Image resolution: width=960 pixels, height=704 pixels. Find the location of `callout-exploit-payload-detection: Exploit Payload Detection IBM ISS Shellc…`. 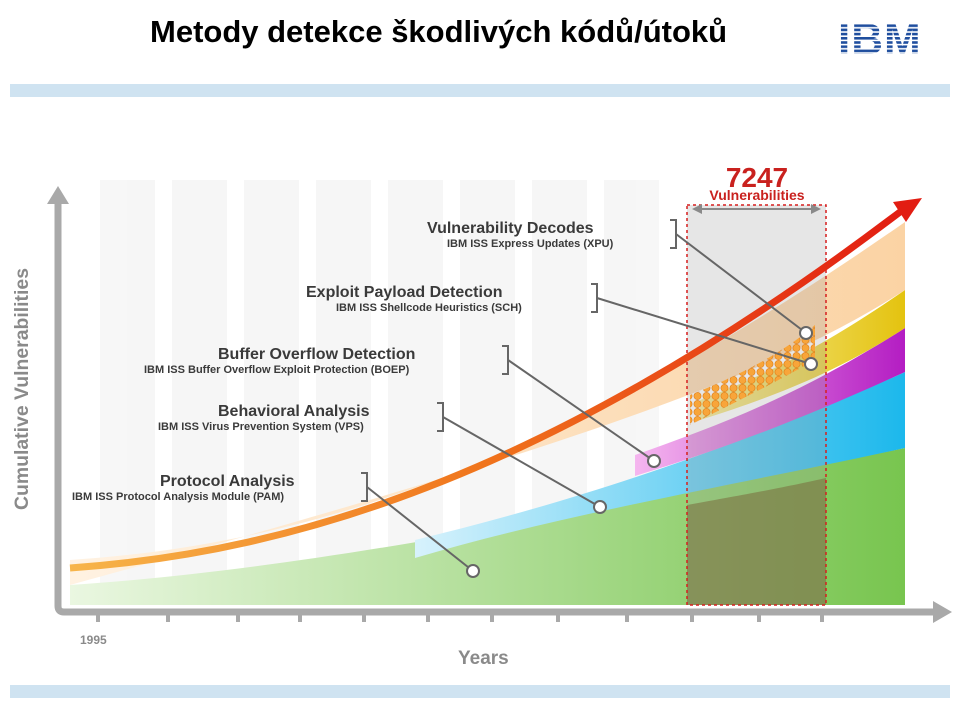

callout-exploit-payload-detection: Exploit Payload Detection IBM ISS Shellc… is located at coordinates (562, 327).